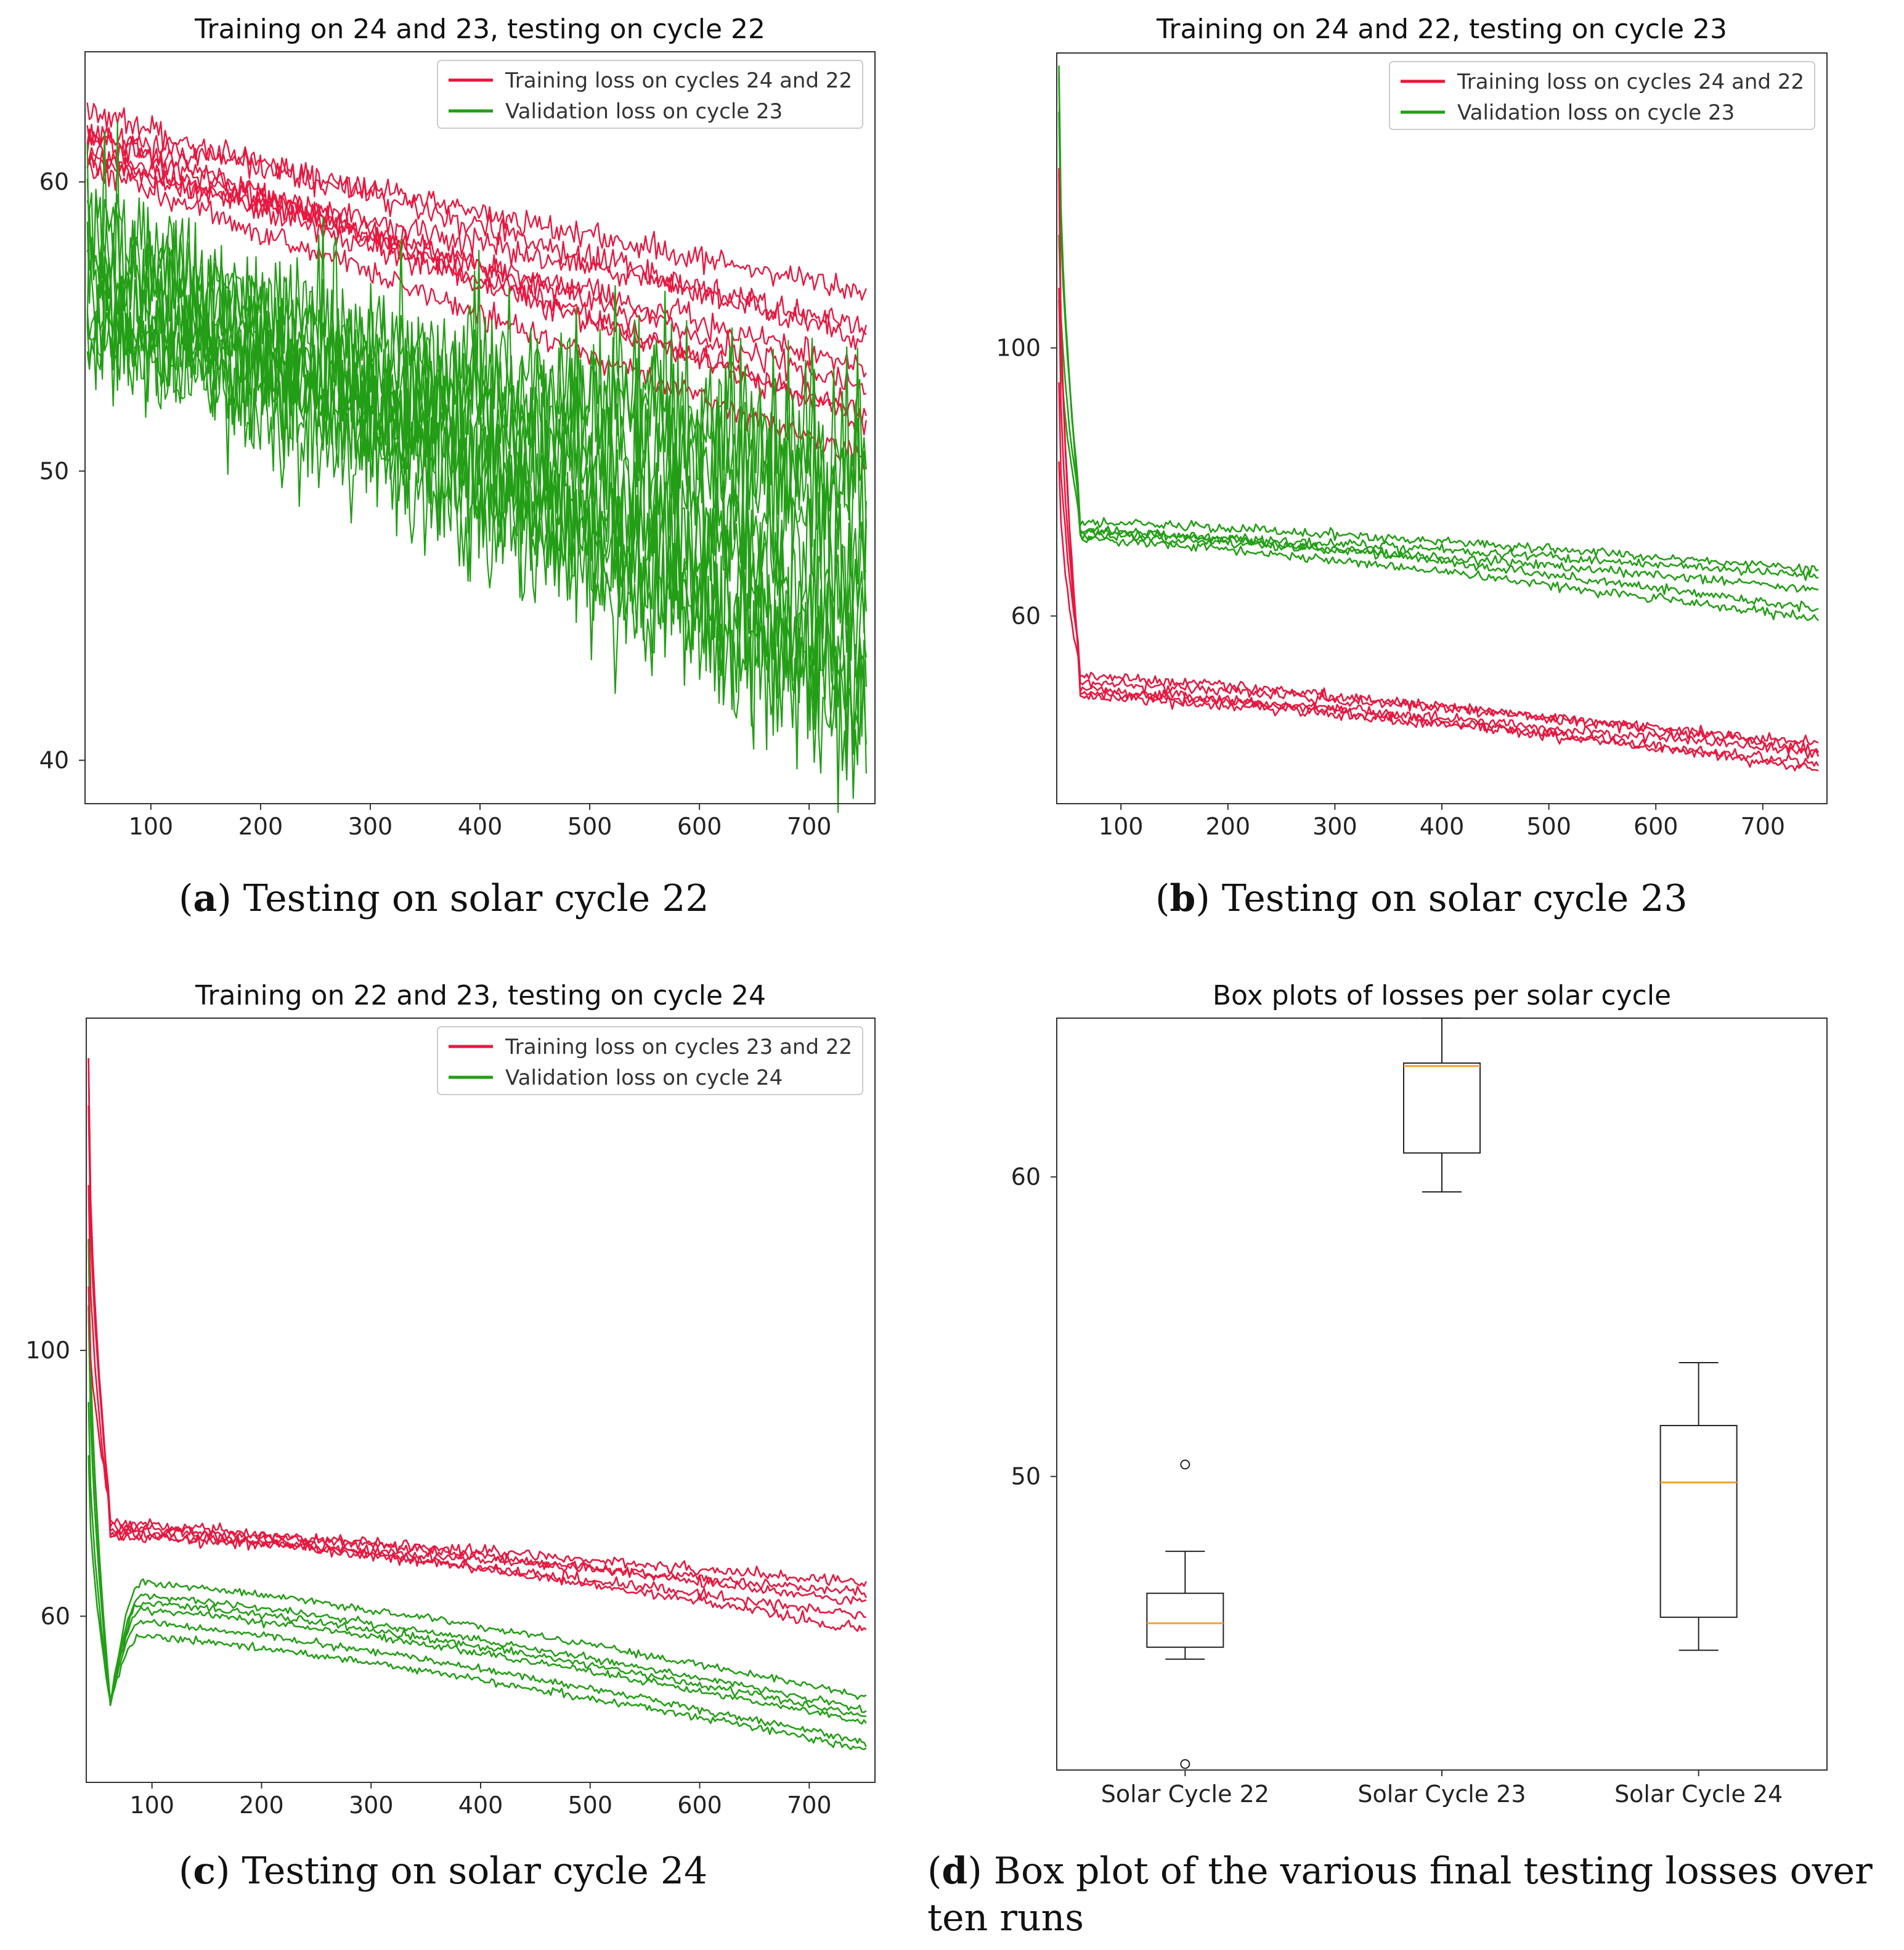  Describe the element at coordinates (1185, 1794) in the screenshot. I see `x-tick-label: Solar Cycle 22` at that location.